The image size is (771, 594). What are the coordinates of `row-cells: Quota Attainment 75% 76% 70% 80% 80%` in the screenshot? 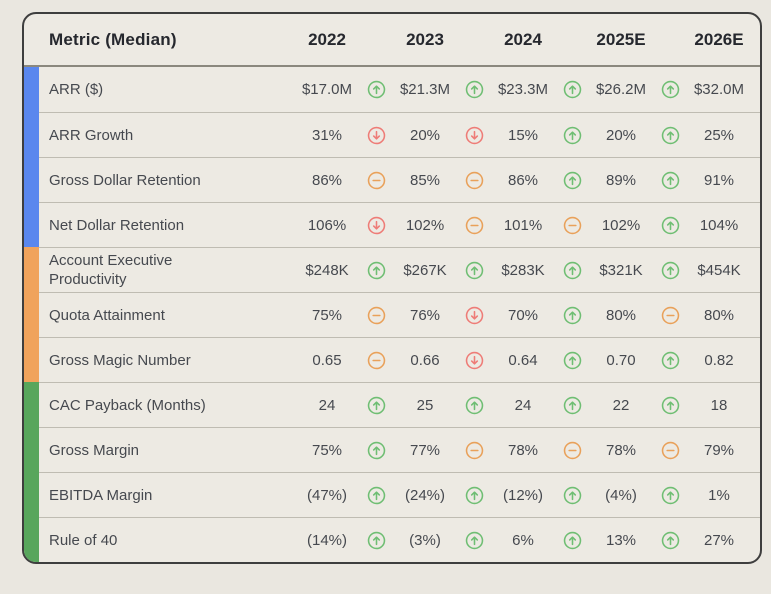 It's located at (399, 314).